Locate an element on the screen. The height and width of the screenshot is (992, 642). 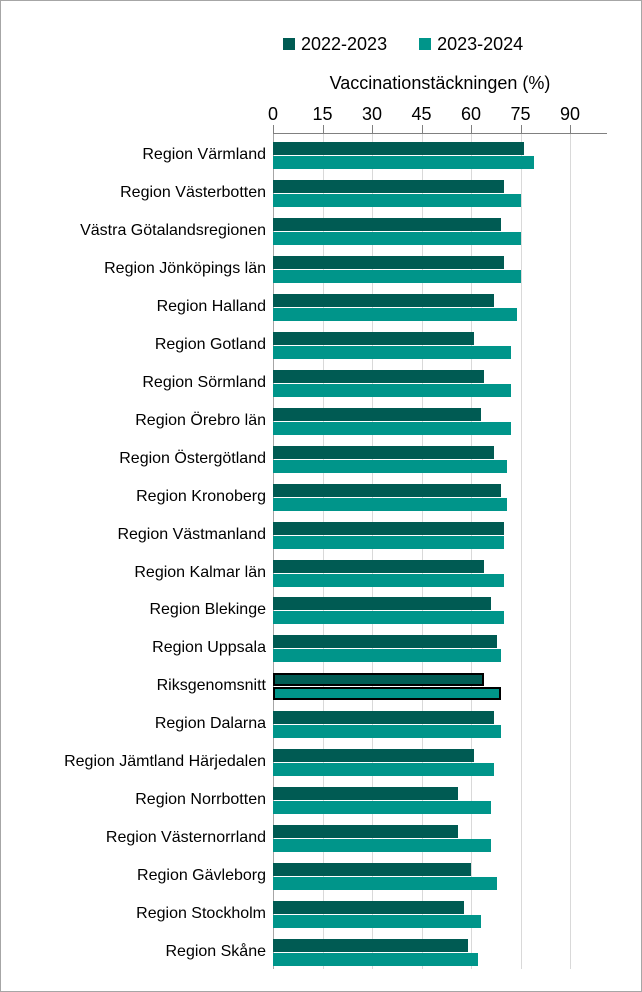
category-label: Västra Götalandsregionen is located at coordinates (173, 230).